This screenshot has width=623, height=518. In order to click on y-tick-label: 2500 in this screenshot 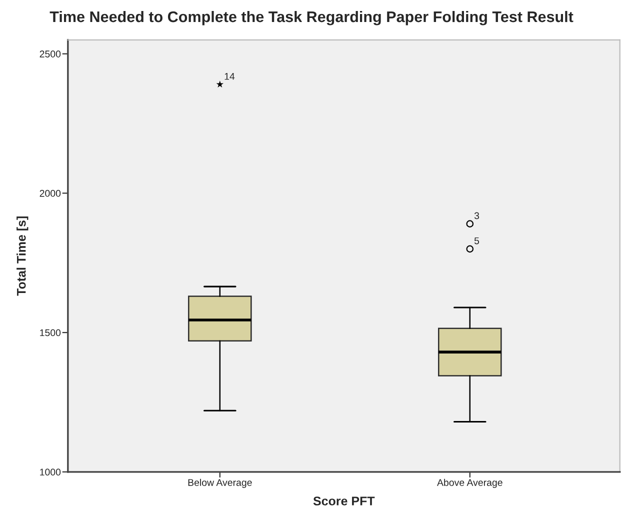, I will do `click(50, 54)`.